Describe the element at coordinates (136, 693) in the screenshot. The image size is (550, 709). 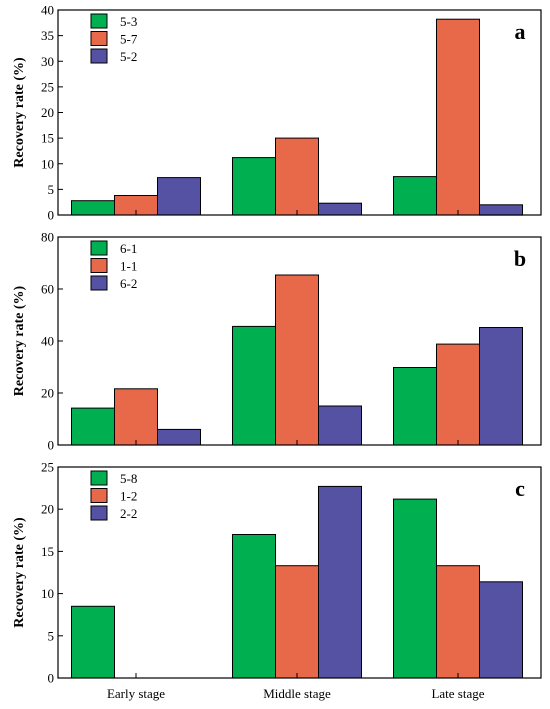
I see `x-category-label: Early stage` at that location.